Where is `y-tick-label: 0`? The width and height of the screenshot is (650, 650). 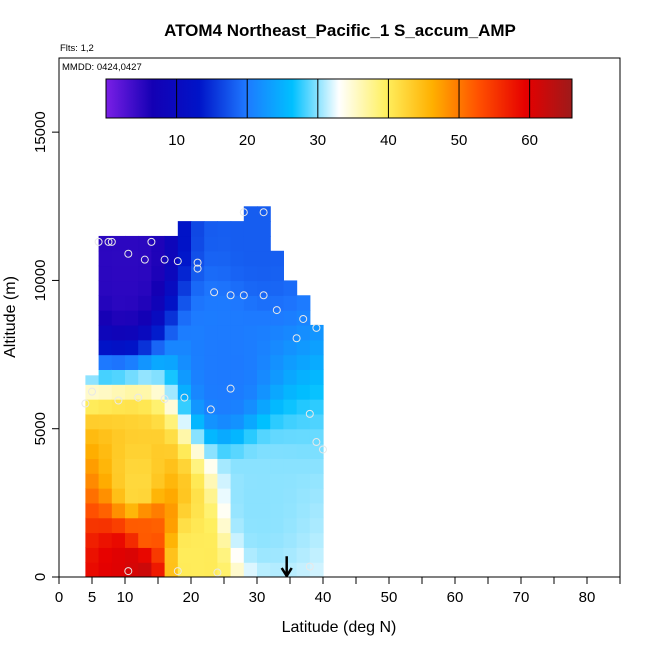 y-tick-label: 0 is located at coordinates (40, 577).